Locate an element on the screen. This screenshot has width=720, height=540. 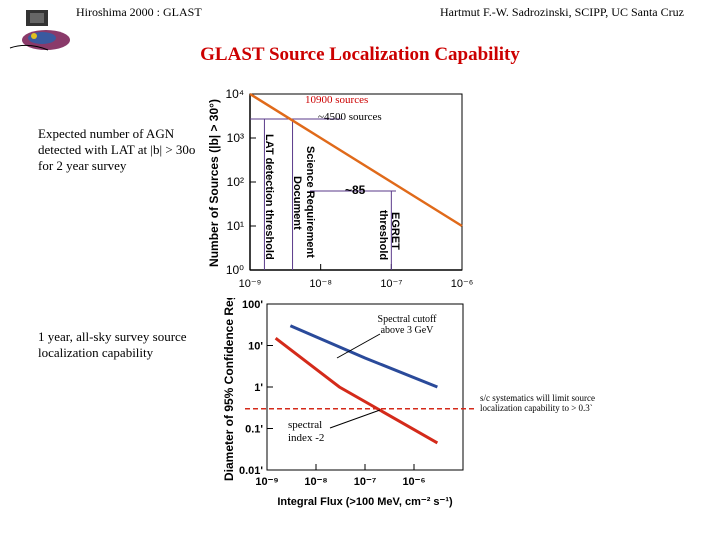
chart2-ytick-label: 0.1' is located at coordinates (254, 430).